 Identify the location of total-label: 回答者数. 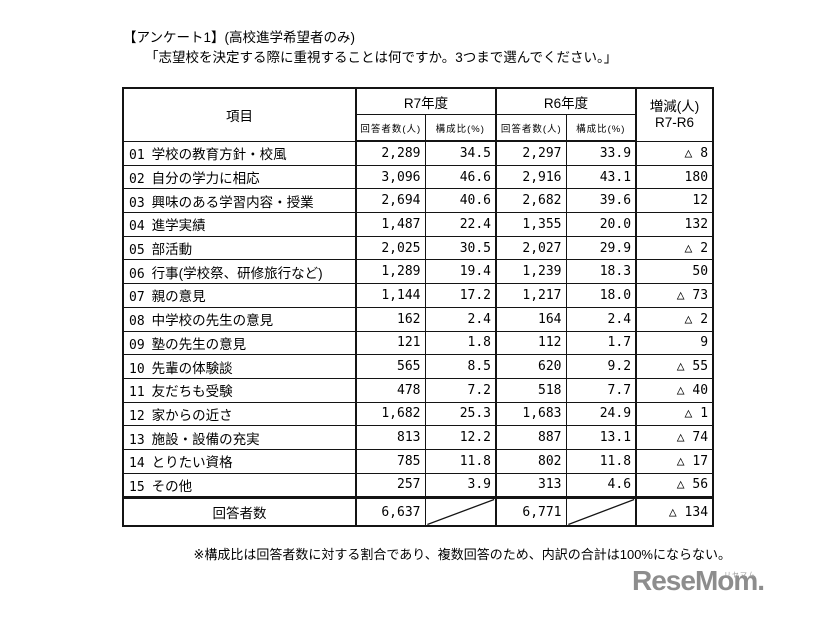
(239, 511).